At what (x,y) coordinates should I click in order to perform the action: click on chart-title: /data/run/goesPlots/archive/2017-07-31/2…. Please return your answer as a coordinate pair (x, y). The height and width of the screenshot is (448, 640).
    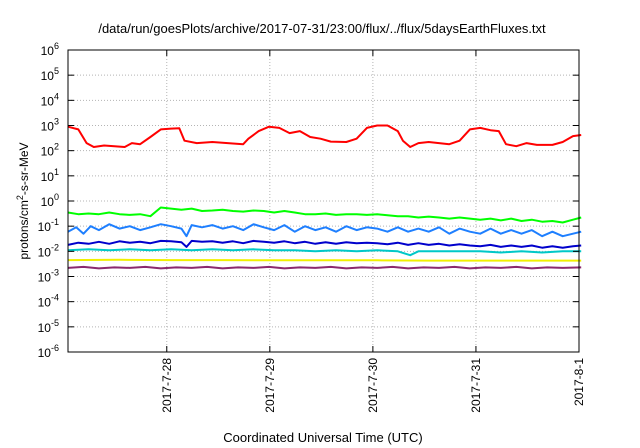
    Looking at the image, I should click on (322, 28).